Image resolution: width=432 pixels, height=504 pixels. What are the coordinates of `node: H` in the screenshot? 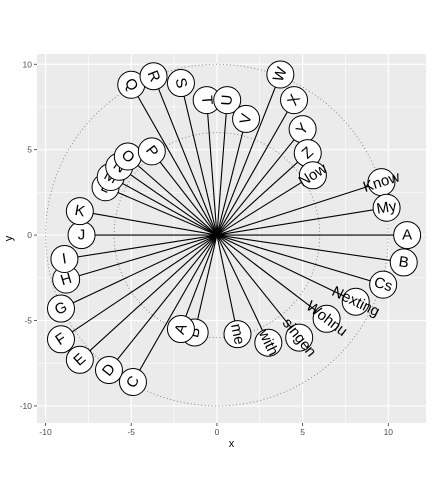 It's located at (66, 279).